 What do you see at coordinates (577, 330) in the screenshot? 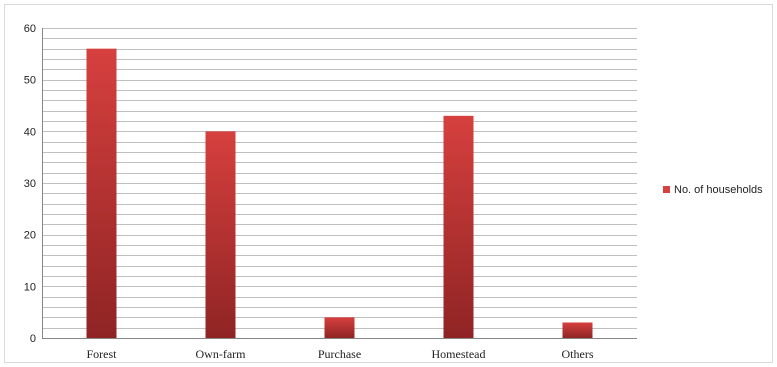
I see `bar-others` at bounding box center [577, 330].